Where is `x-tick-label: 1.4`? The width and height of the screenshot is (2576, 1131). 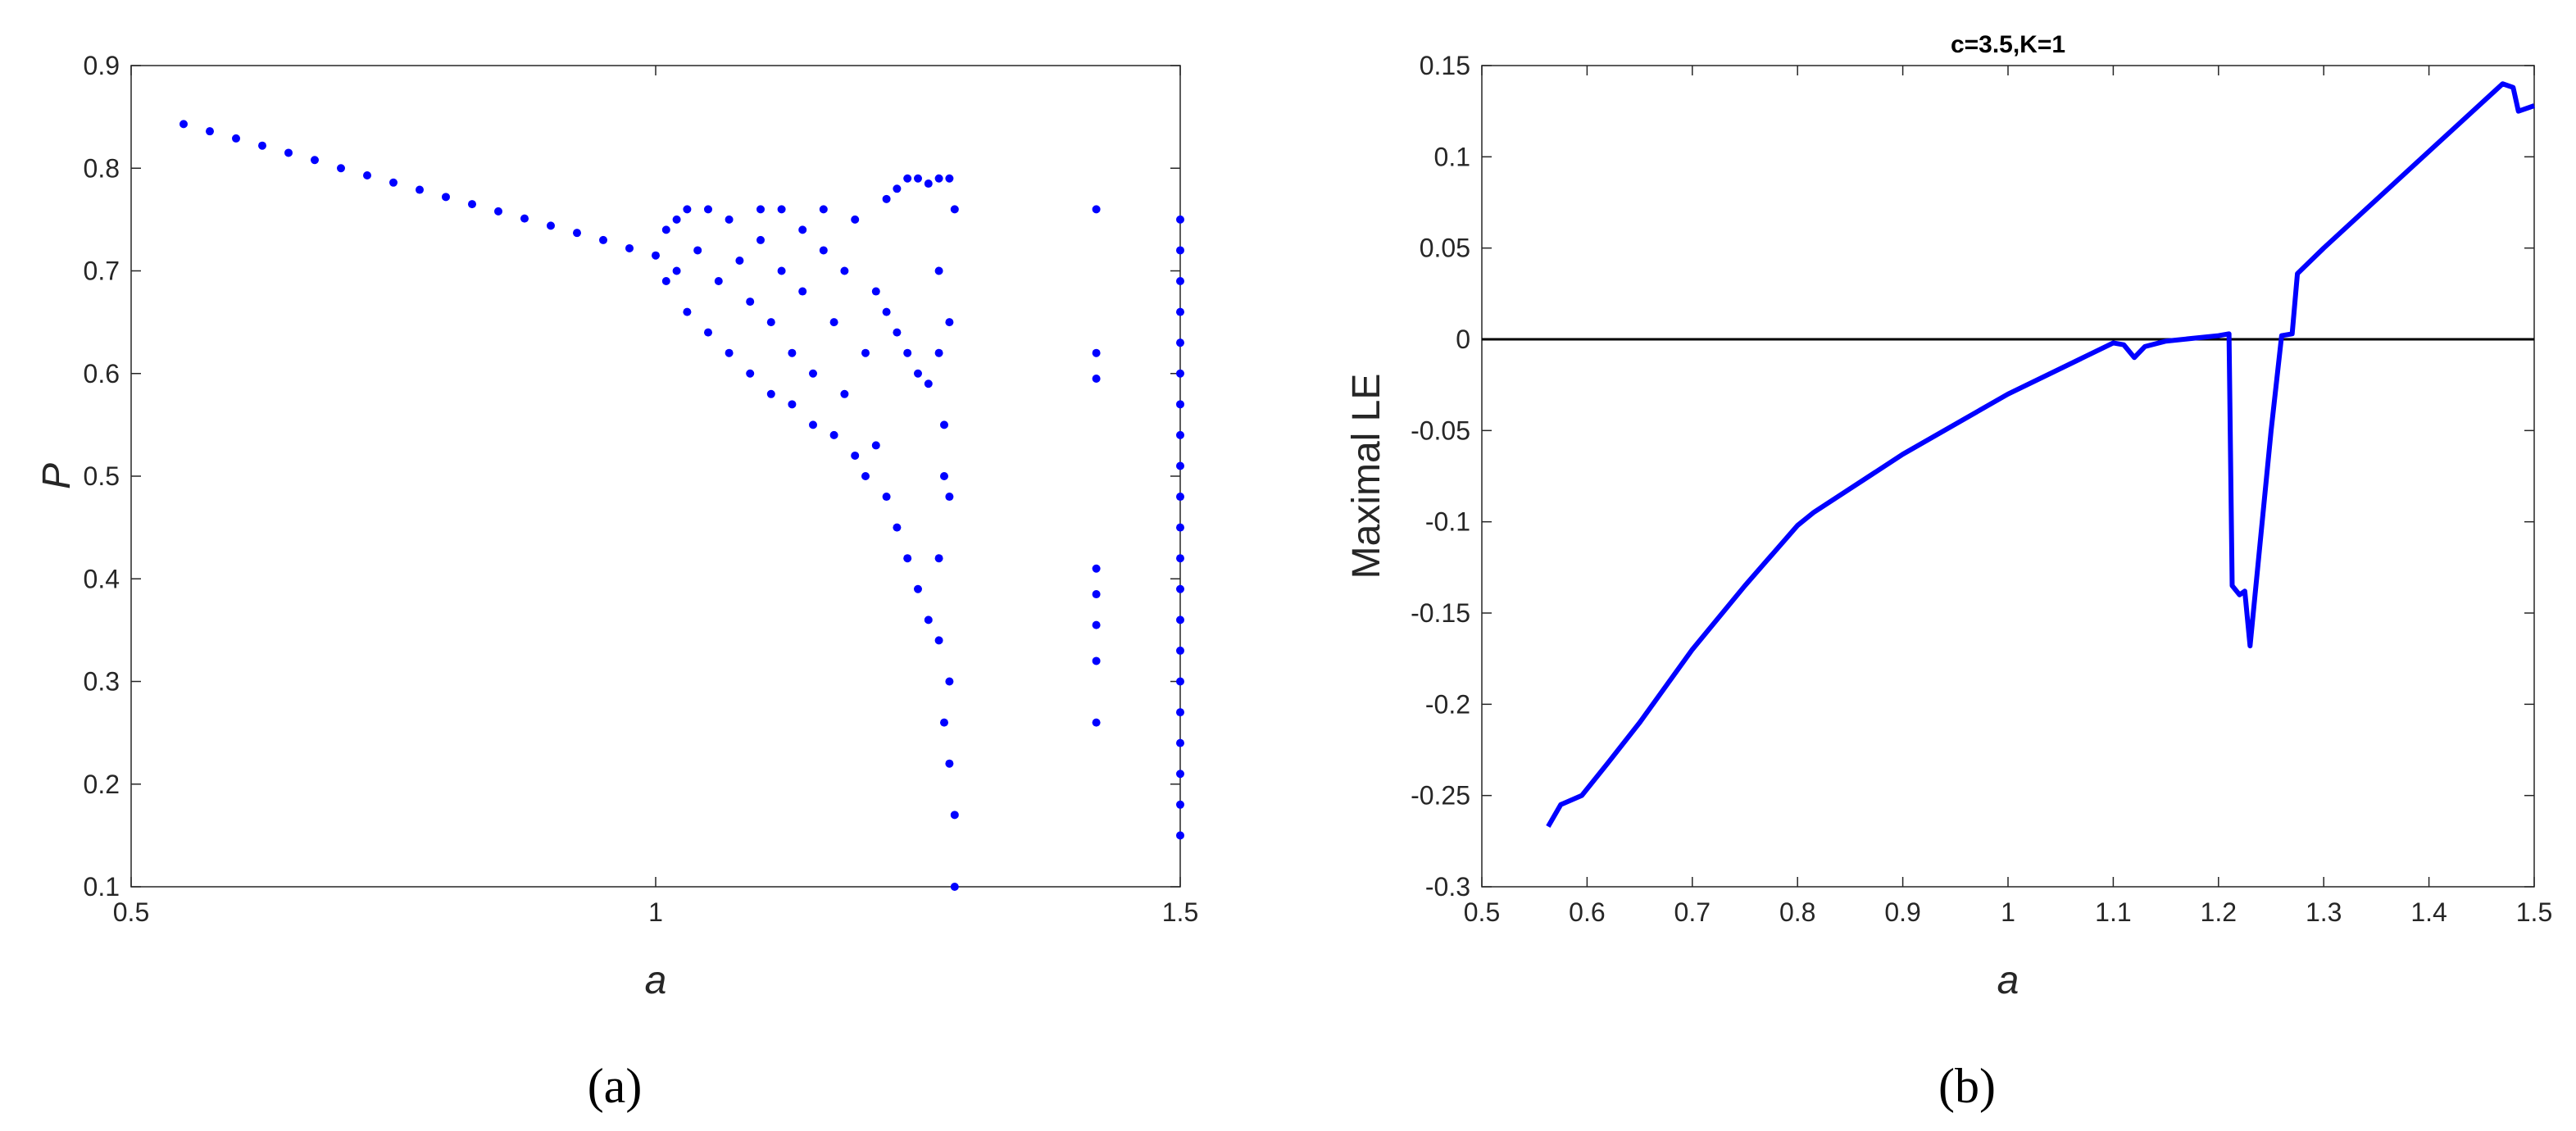 x-tick-label: 1.4 is located at coordinates (2428, 912).